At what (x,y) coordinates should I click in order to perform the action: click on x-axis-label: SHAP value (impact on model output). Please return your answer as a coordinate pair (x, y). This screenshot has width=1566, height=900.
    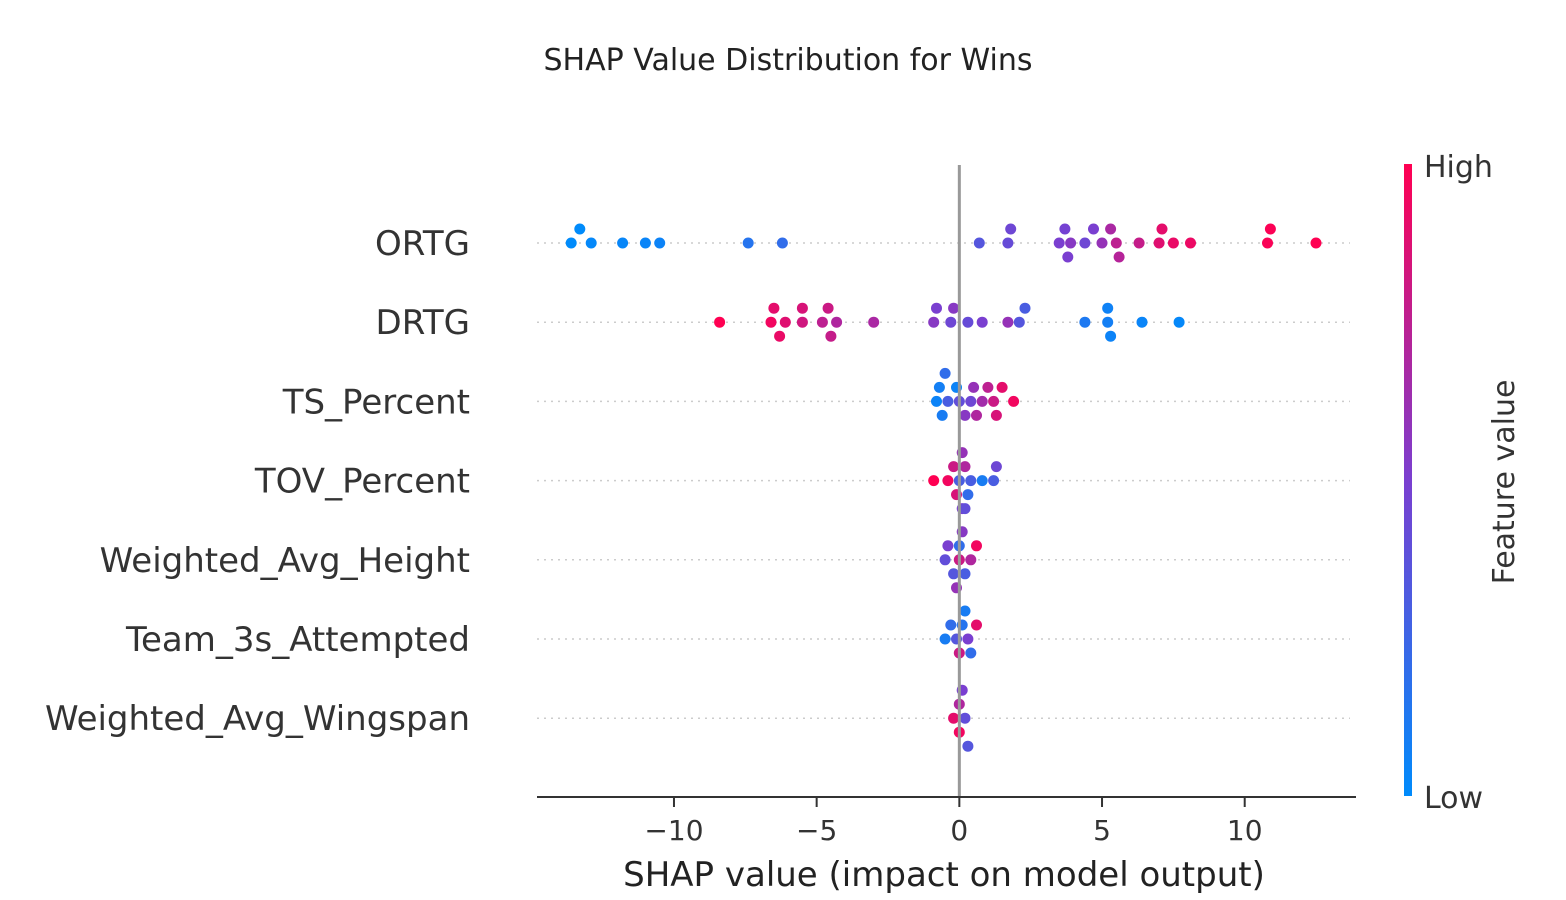
    Looking at the image, I should click on (944, 875).